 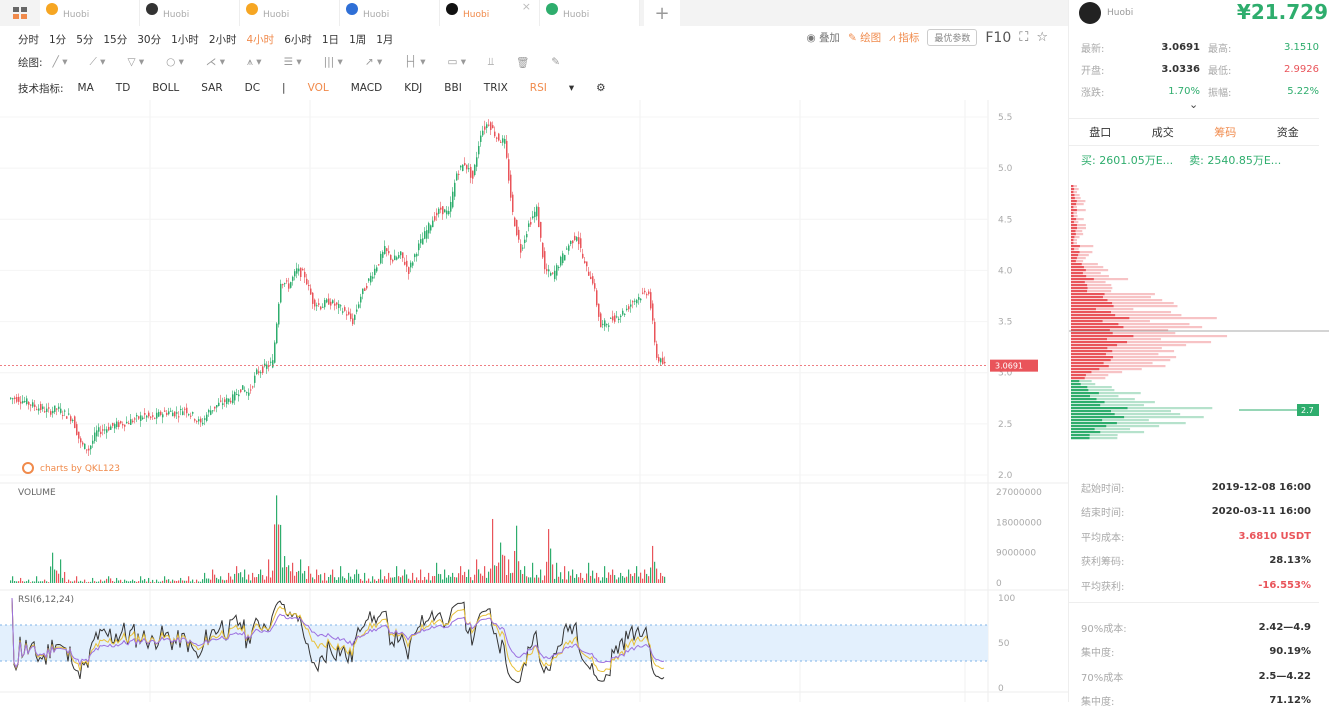 I want to click on side-tab: 资金, so click(x=1287, y=132).